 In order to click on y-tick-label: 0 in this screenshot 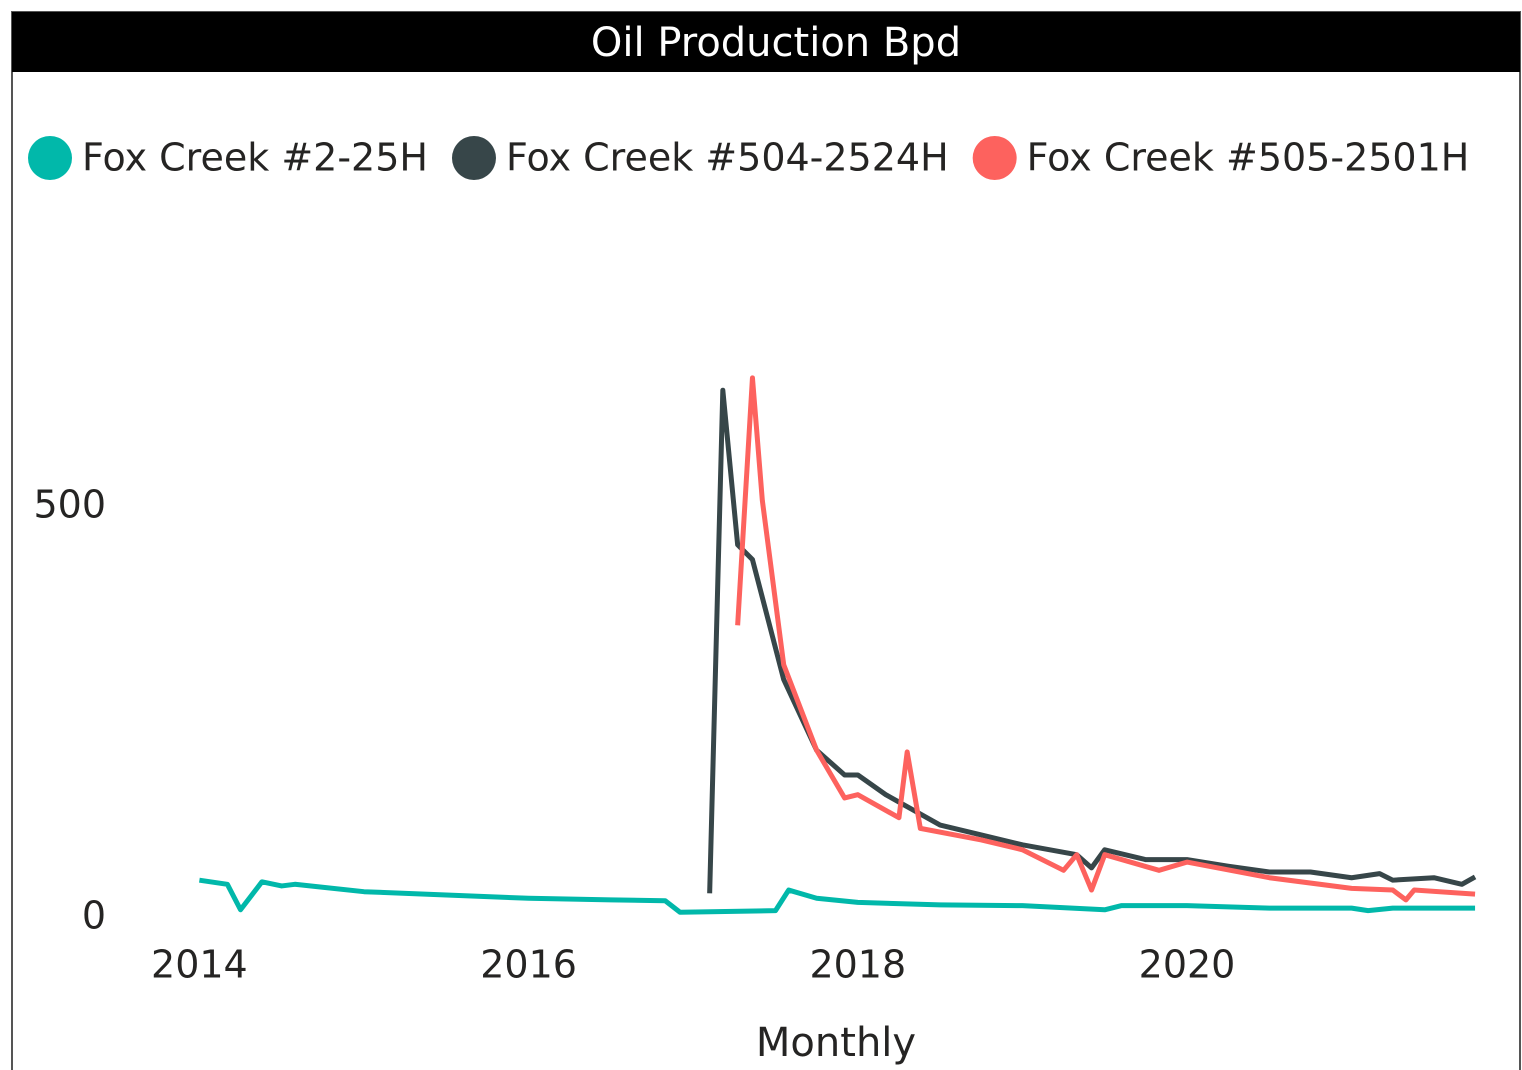, I will do `click(94, 916)`.